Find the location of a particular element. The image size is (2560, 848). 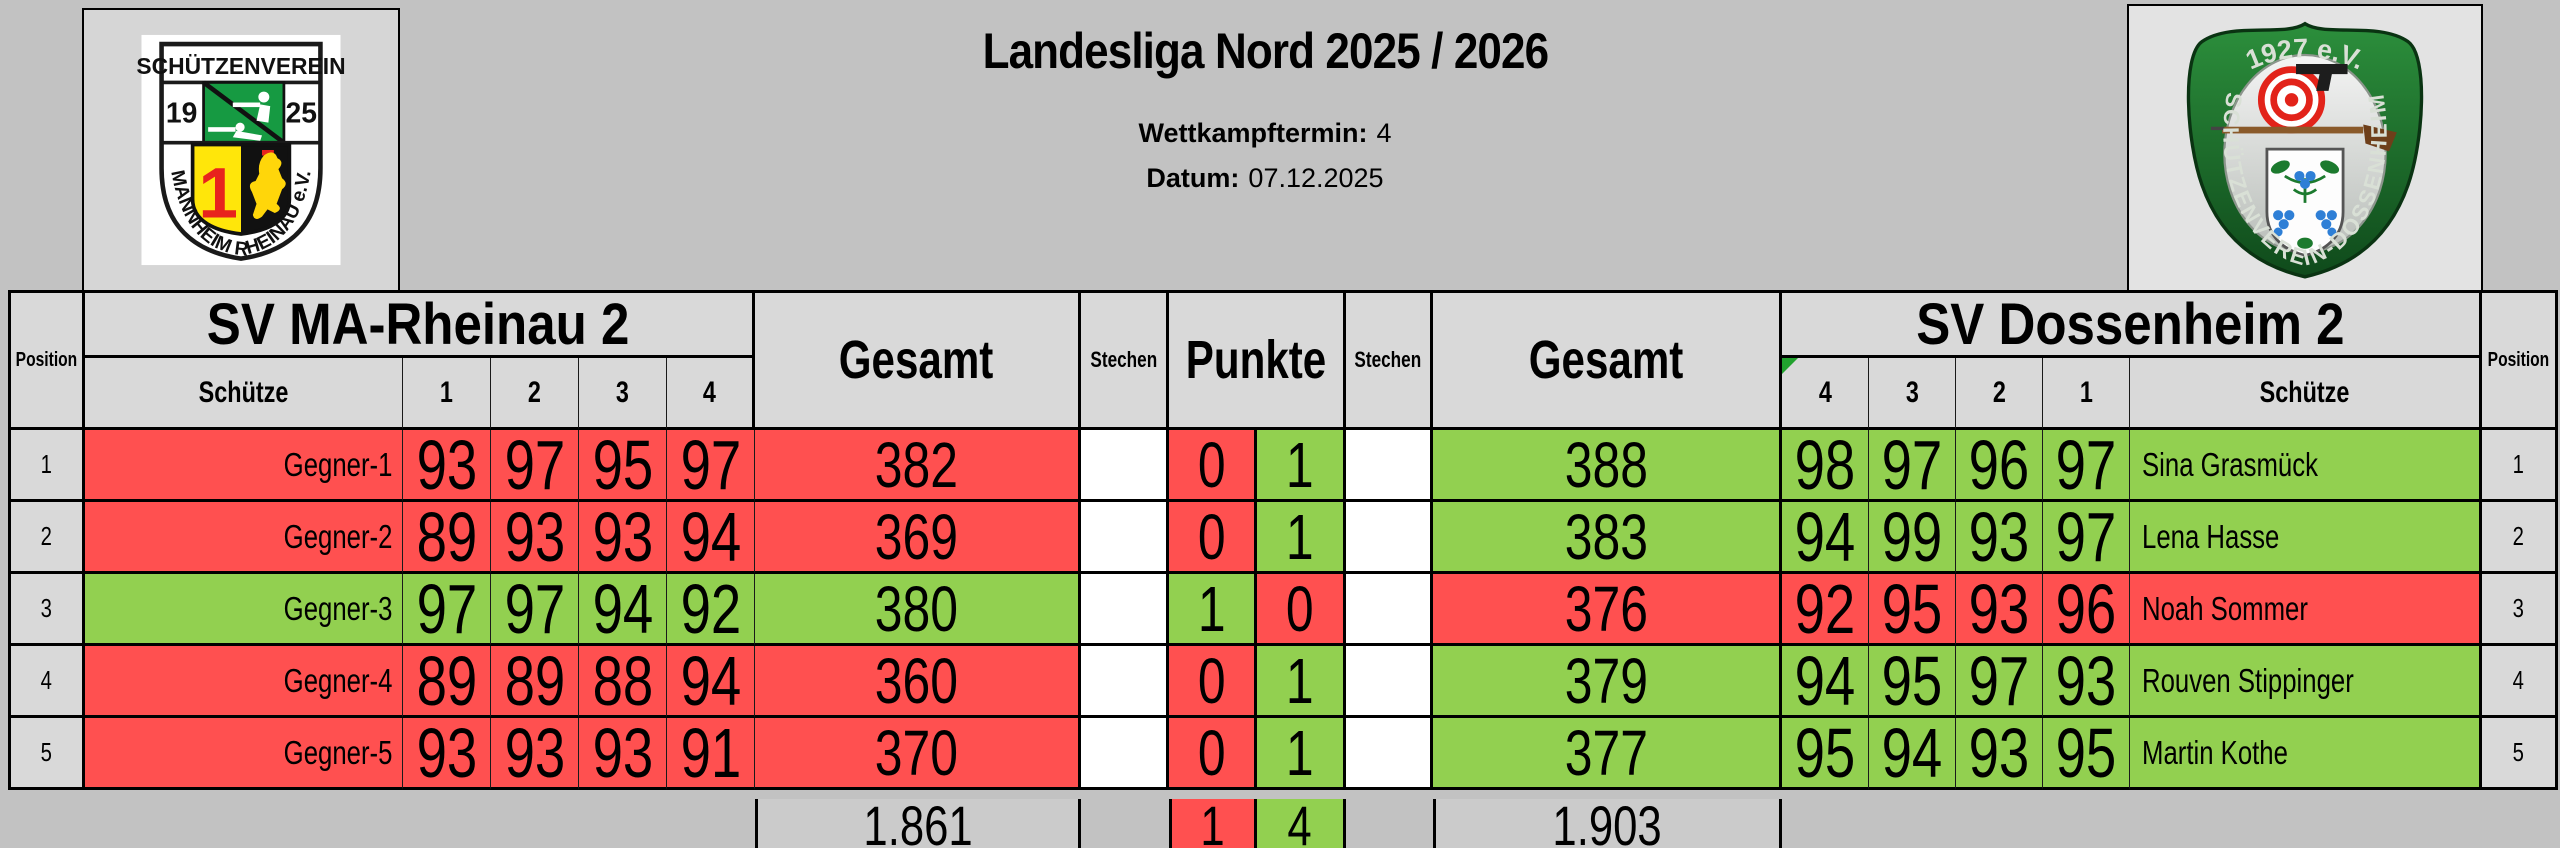

away-series-score: 93 is located at coordinates (1999, 753).